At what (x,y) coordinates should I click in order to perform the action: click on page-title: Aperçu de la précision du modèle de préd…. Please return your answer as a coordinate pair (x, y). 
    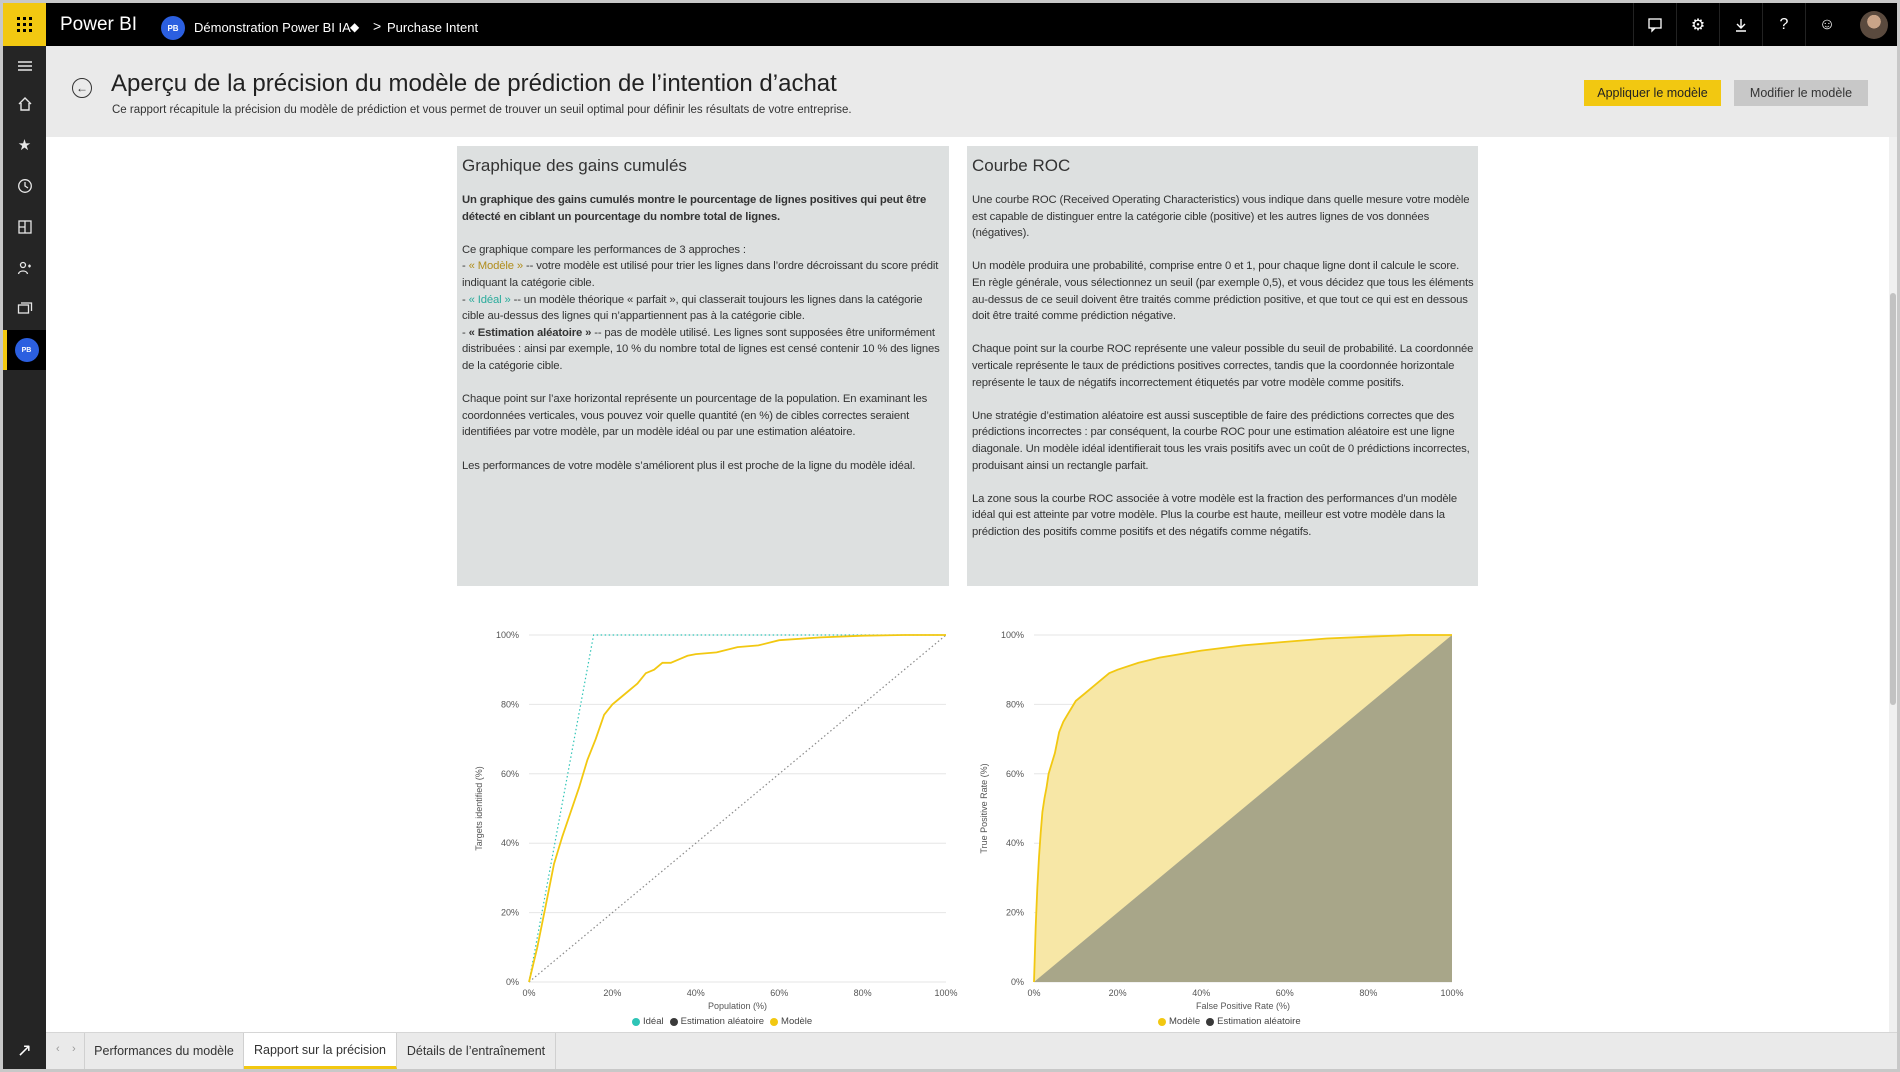
    Looking at the image, I should click on (474, 83).